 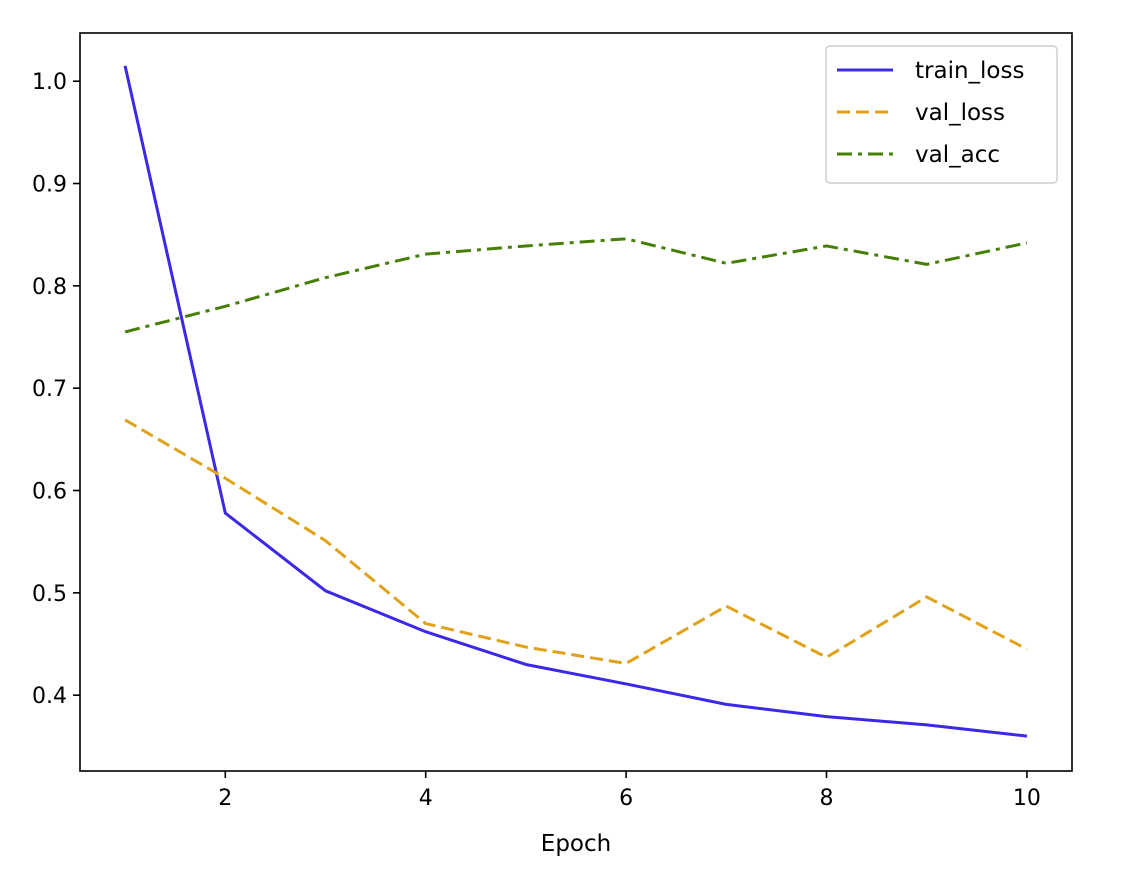 What do you see at coordinates (426, 798) in the screenshot?
I see `x-tick-label: 4` at bounding box center [426, 798].